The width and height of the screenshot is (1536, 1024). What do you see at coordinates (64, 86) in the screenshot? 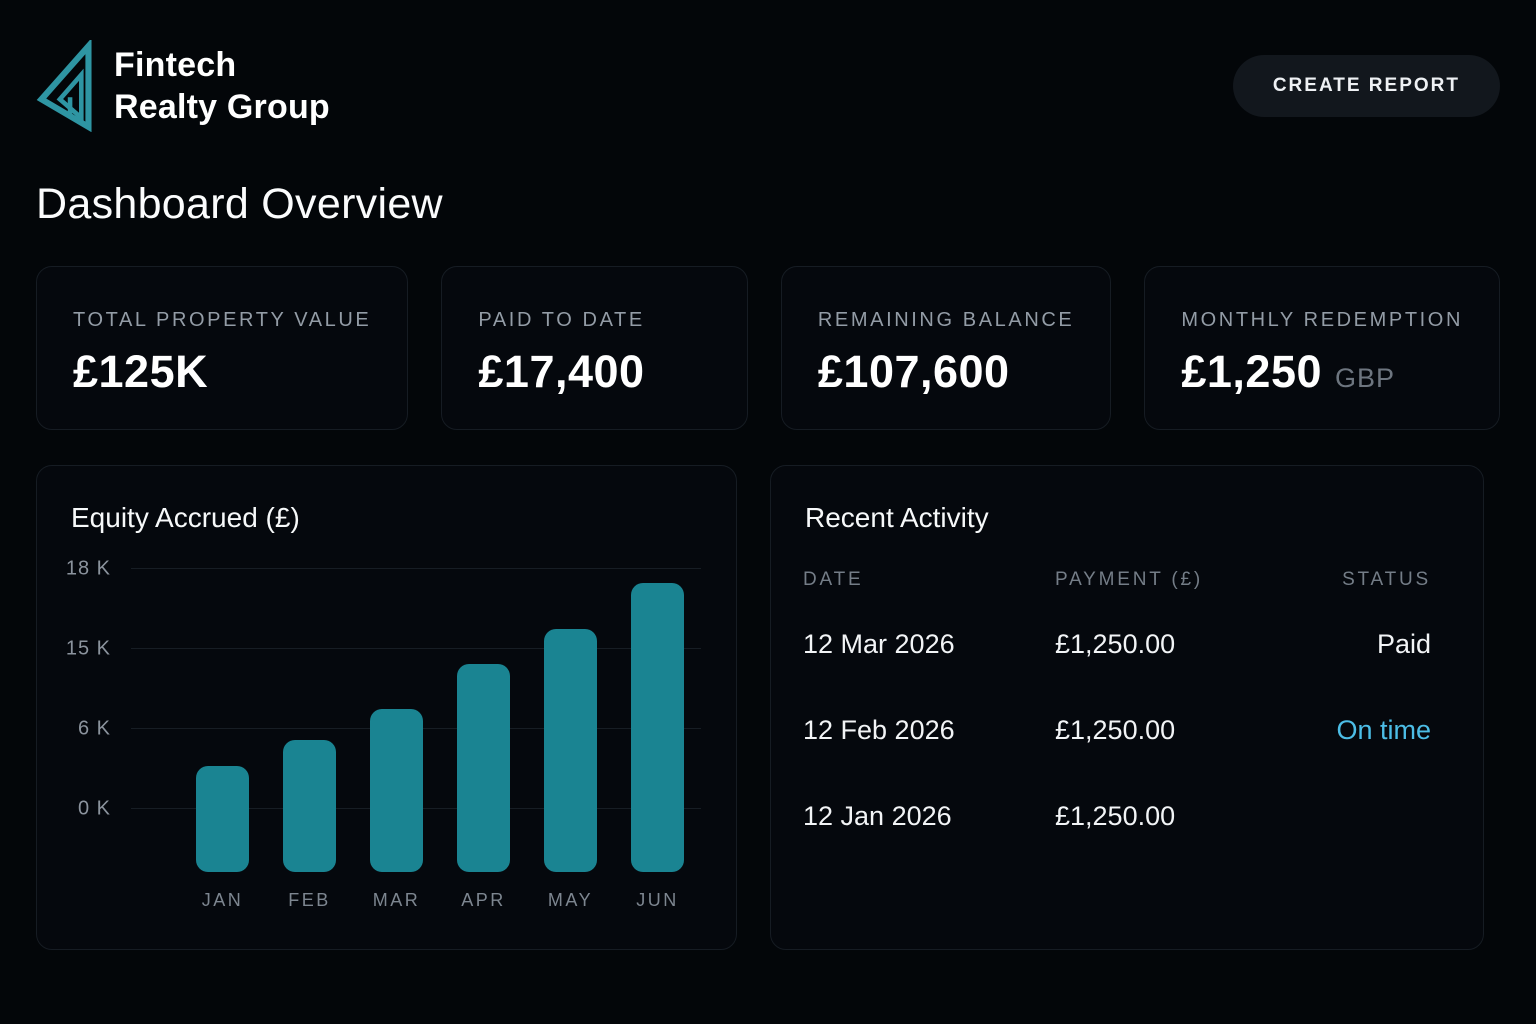
I see `brand-logo-icon` at bounding box center [64, 86].